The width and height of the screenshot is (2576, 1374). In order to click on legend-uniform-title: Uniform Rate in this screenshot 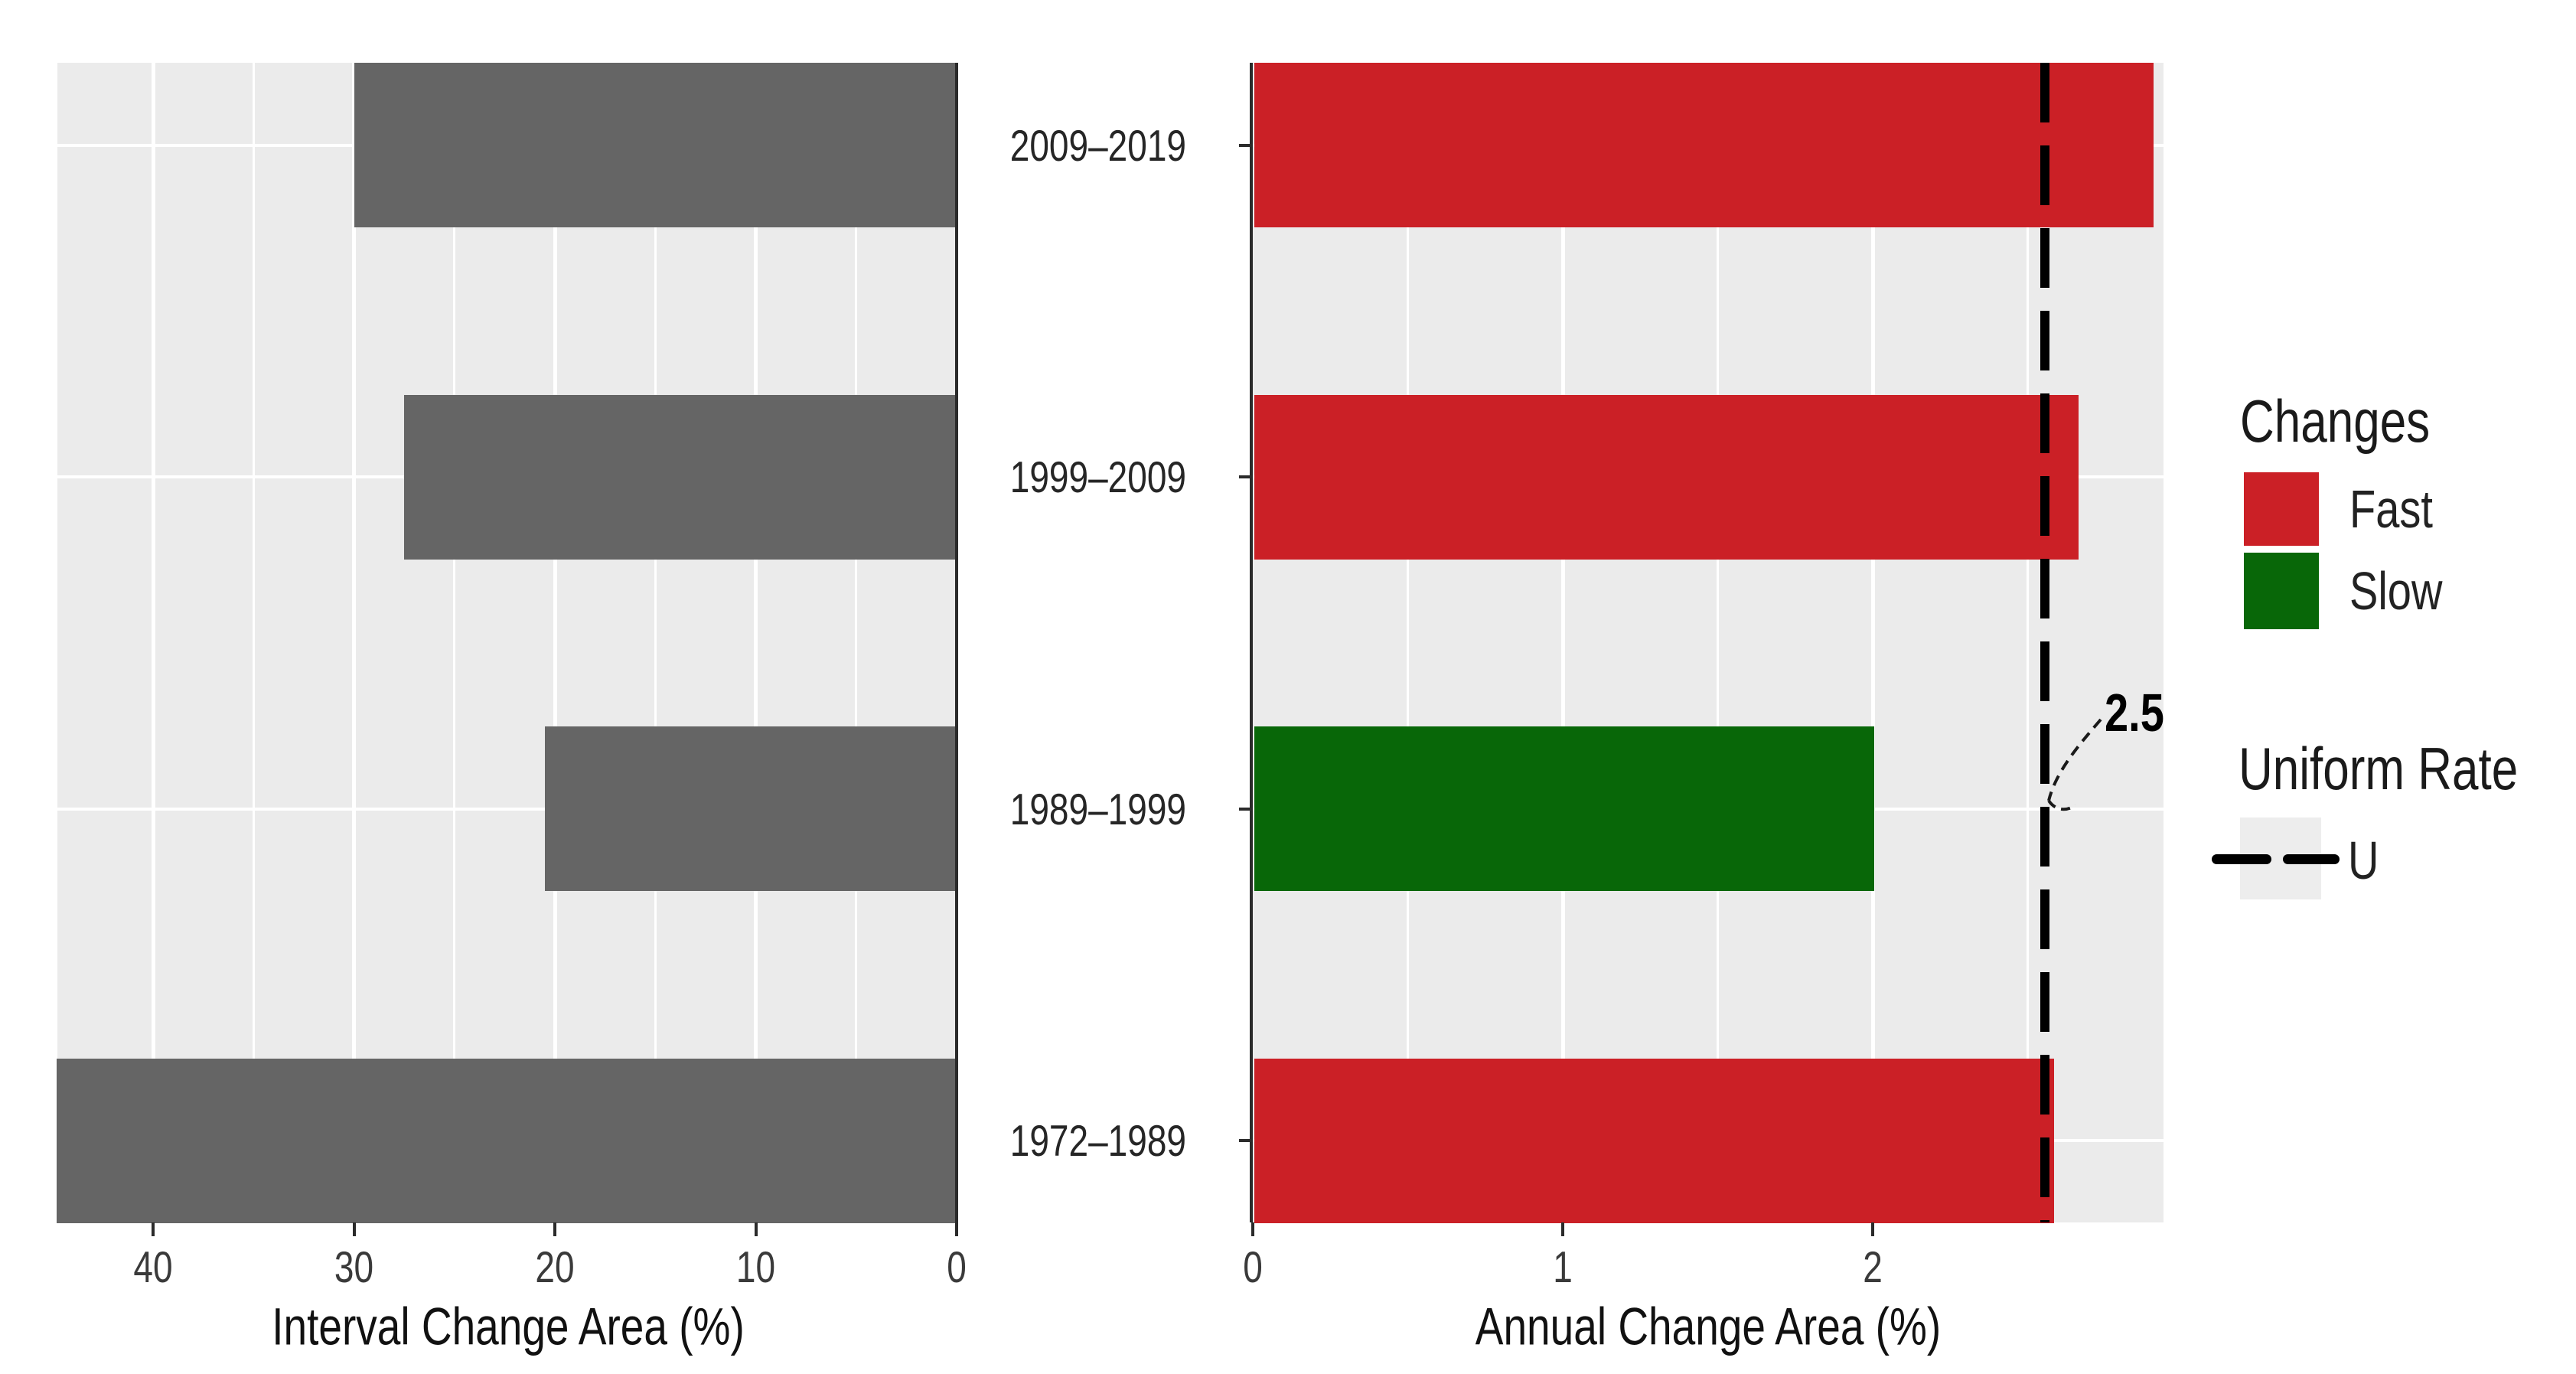, I will do `click(2379, 769)`.